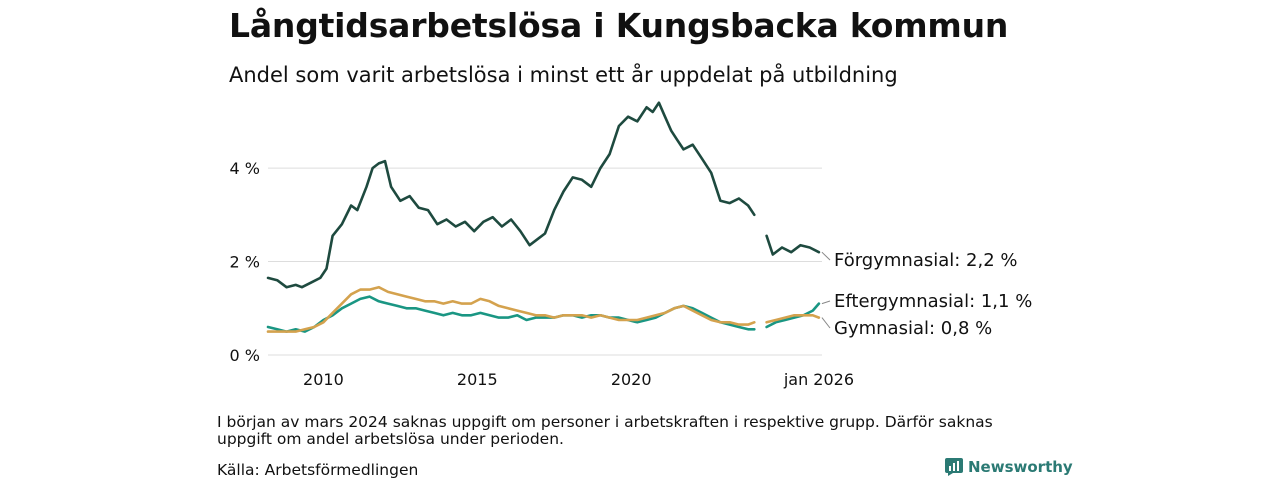  I want to click on end-label-förgymnasial: Förgymnasial: 2,2 %, so click(926, 260).